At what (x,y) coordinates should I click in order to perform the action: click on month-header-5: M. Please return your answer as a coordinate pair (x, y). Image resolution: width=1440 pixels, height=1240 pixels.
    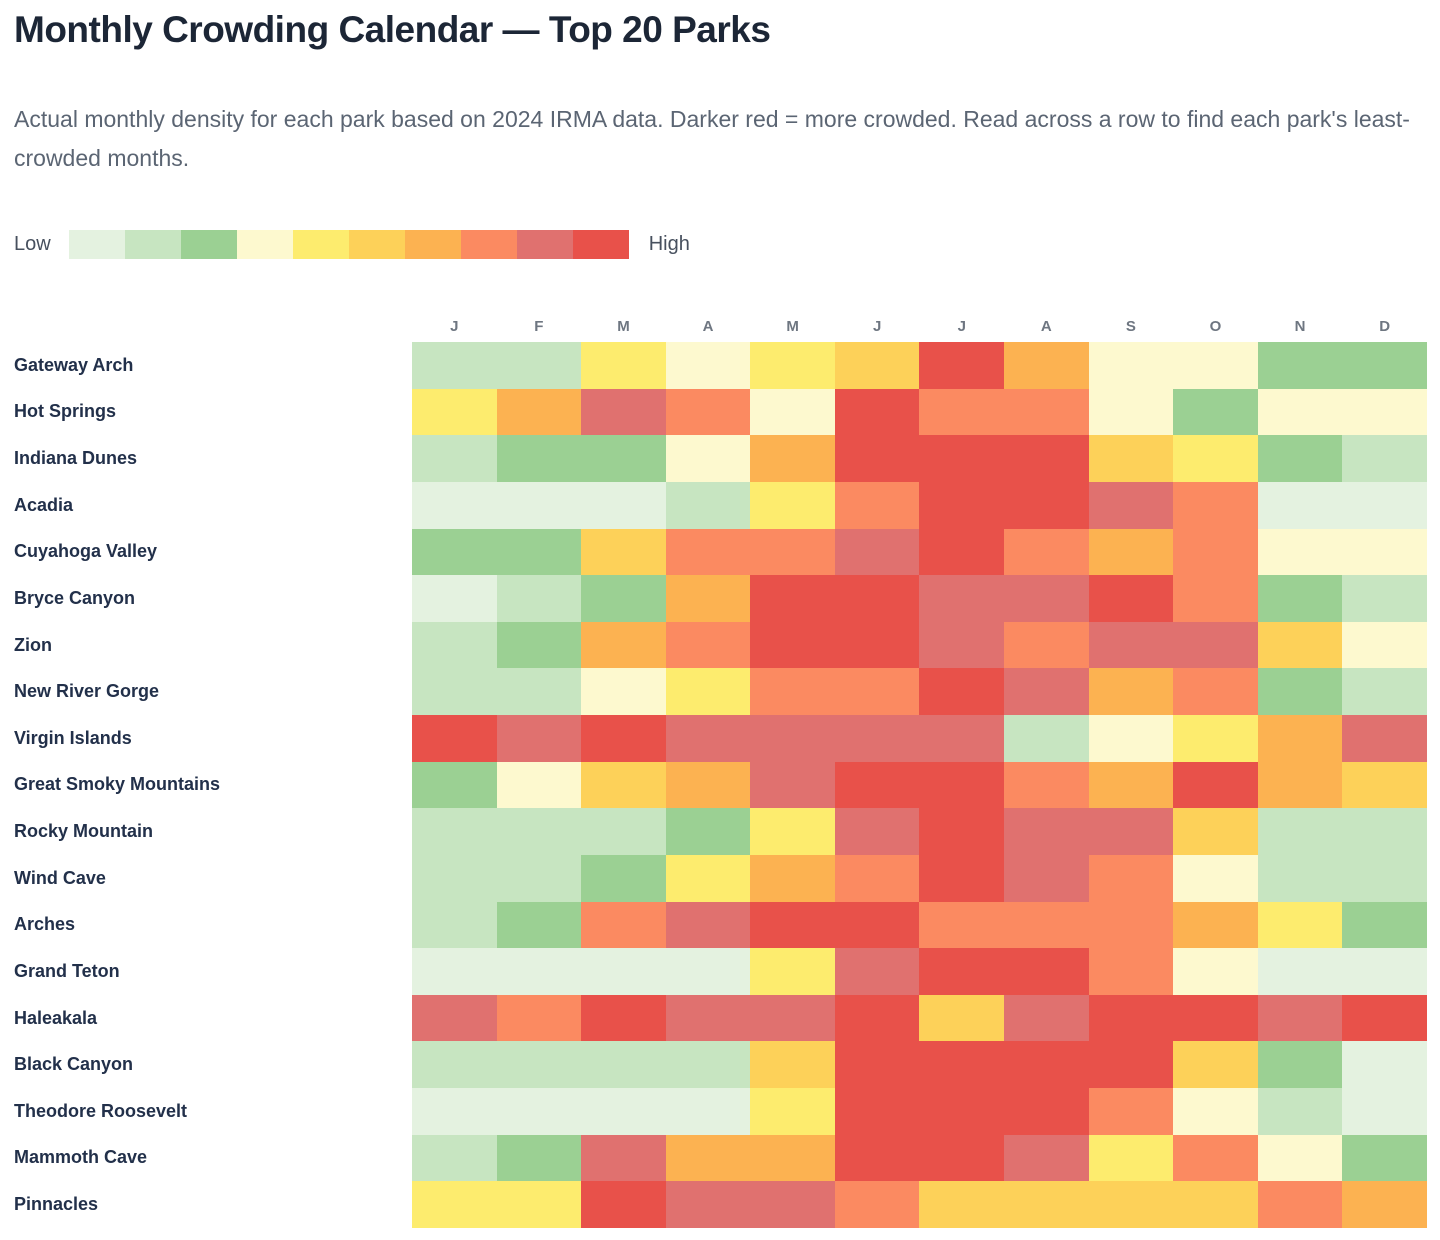
    Looking at the image, I should click on (792, 326).